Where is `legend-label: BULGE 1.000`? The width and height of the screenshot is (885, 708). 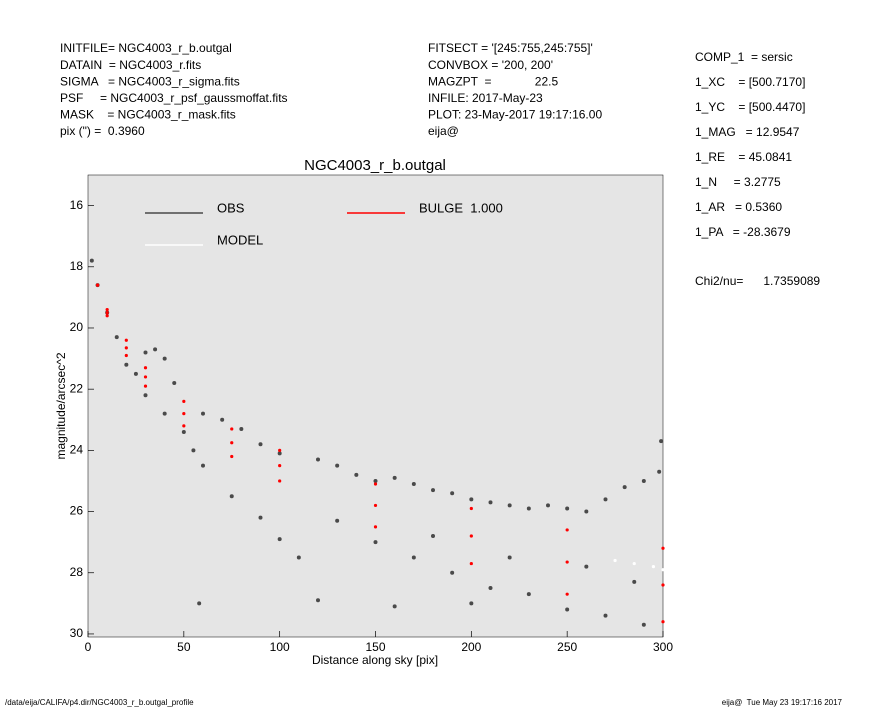
legend-label: BULGE 1.000 is located at coordinates (461, 207).